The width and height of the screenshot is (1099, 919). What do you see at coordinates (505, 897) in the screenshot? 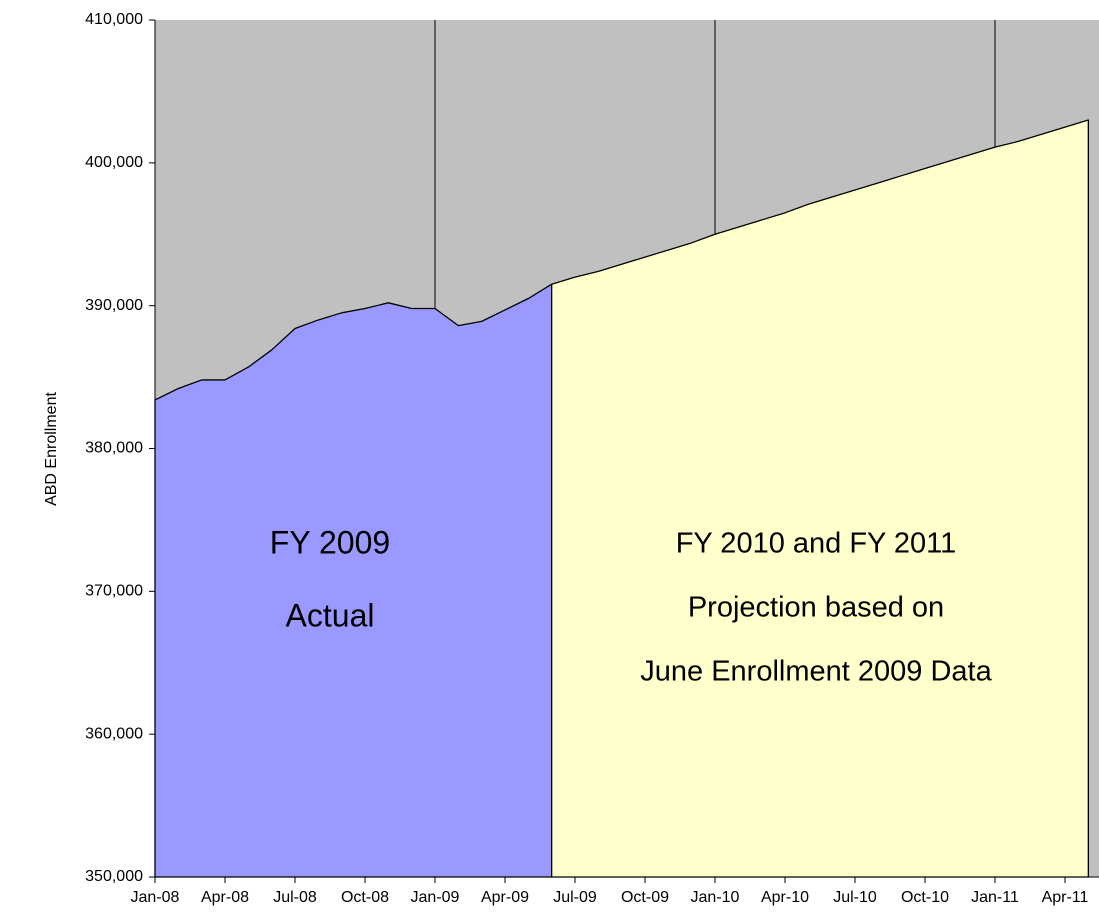
I see `x-tick-label: Apr-09` at bounding box center [505, 897].